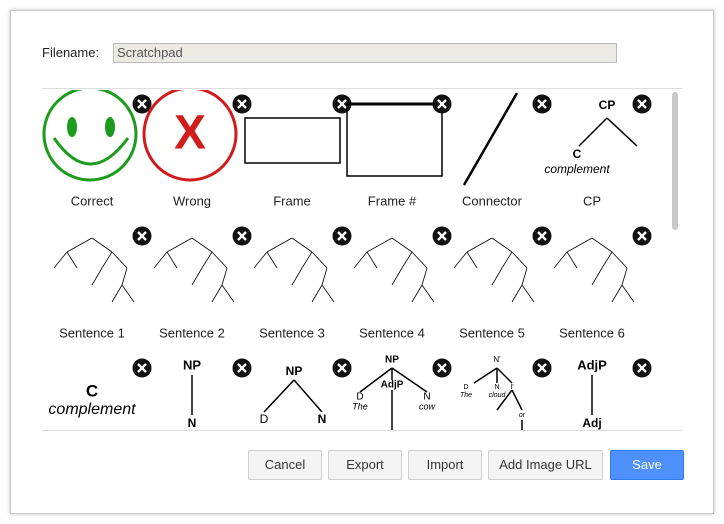 This screenshot has height=524, width=724. What do you see at coordinates (92, 200) in the screenshot?
I see `item-label: Correct` at bounding box center [92, 200].